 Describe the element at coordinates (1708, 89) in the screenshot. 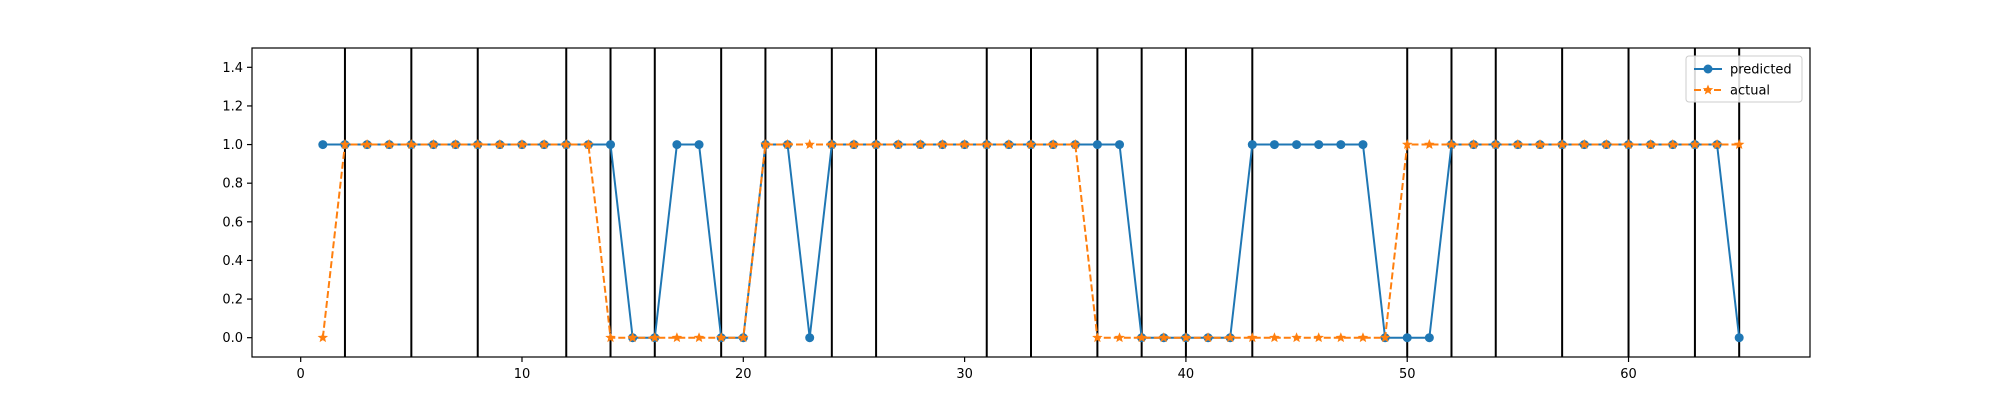

I see `legend-marker-actual` at that location.